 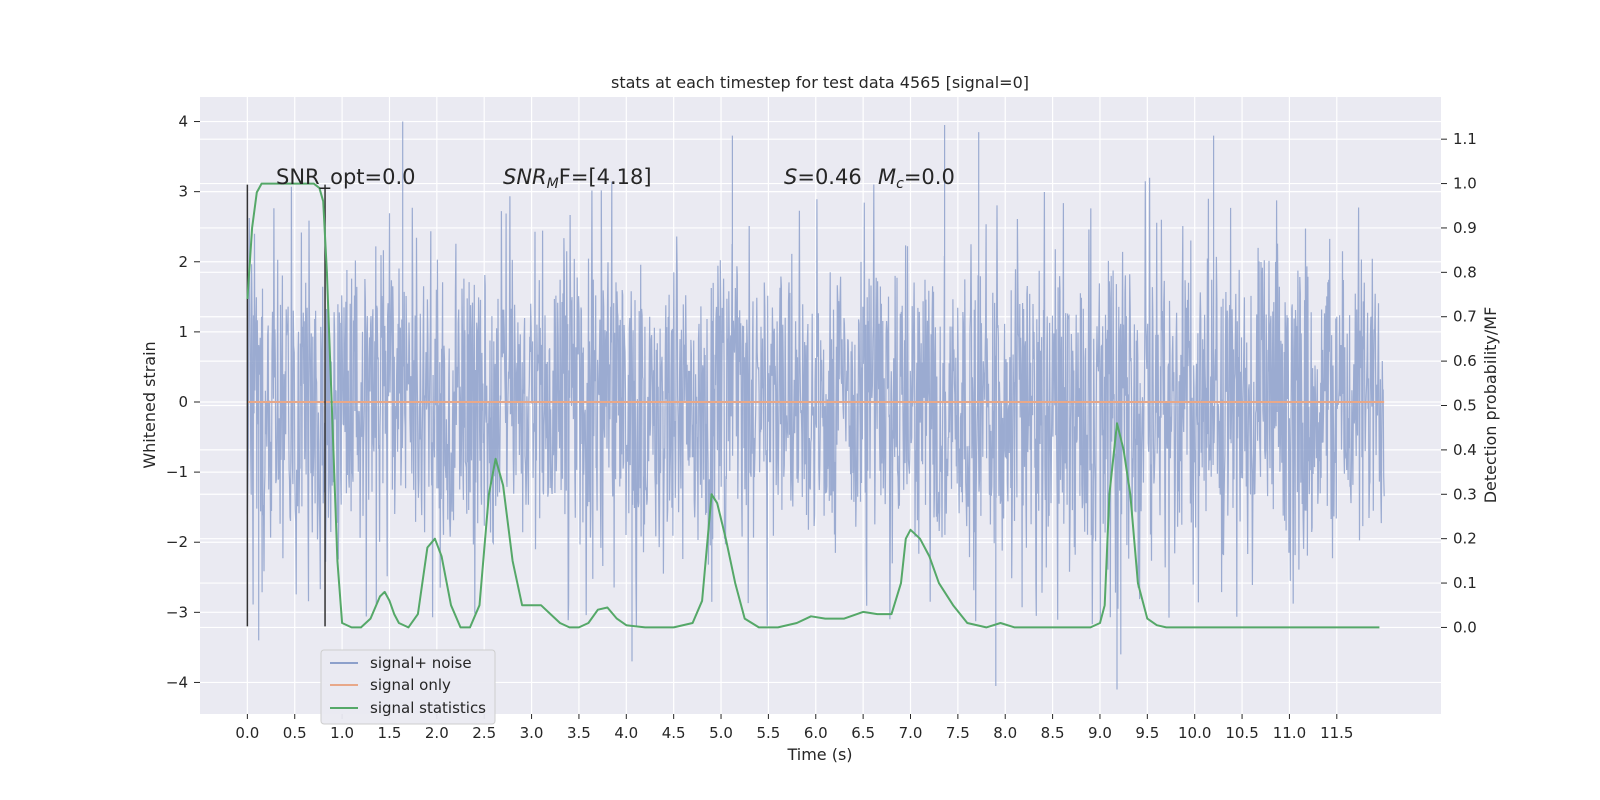 I want to click on x-tick-label: 0.0, so click(x=247, y=733).